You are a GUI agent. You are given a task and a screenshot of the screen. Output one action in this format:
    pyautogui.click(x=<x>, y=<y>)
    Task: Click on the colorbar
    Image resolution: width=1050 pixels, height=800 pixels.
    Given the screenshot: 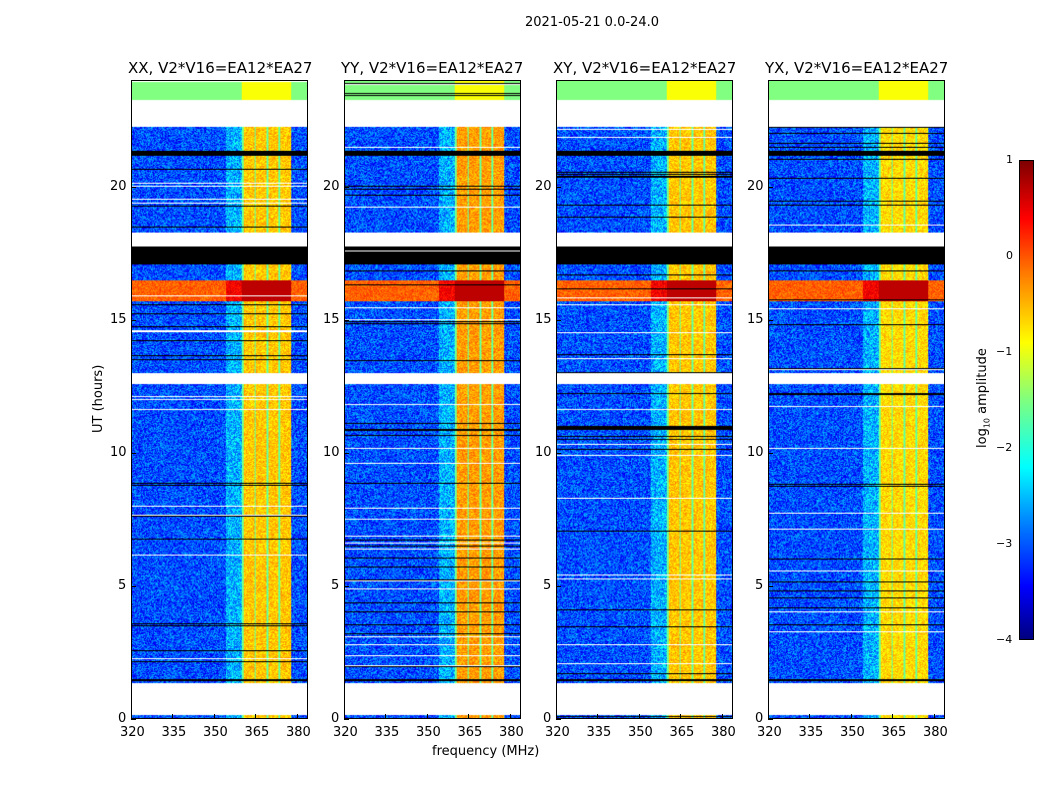 What is the action you would take?
    pyautogui.click(x=1026, y=400)
    